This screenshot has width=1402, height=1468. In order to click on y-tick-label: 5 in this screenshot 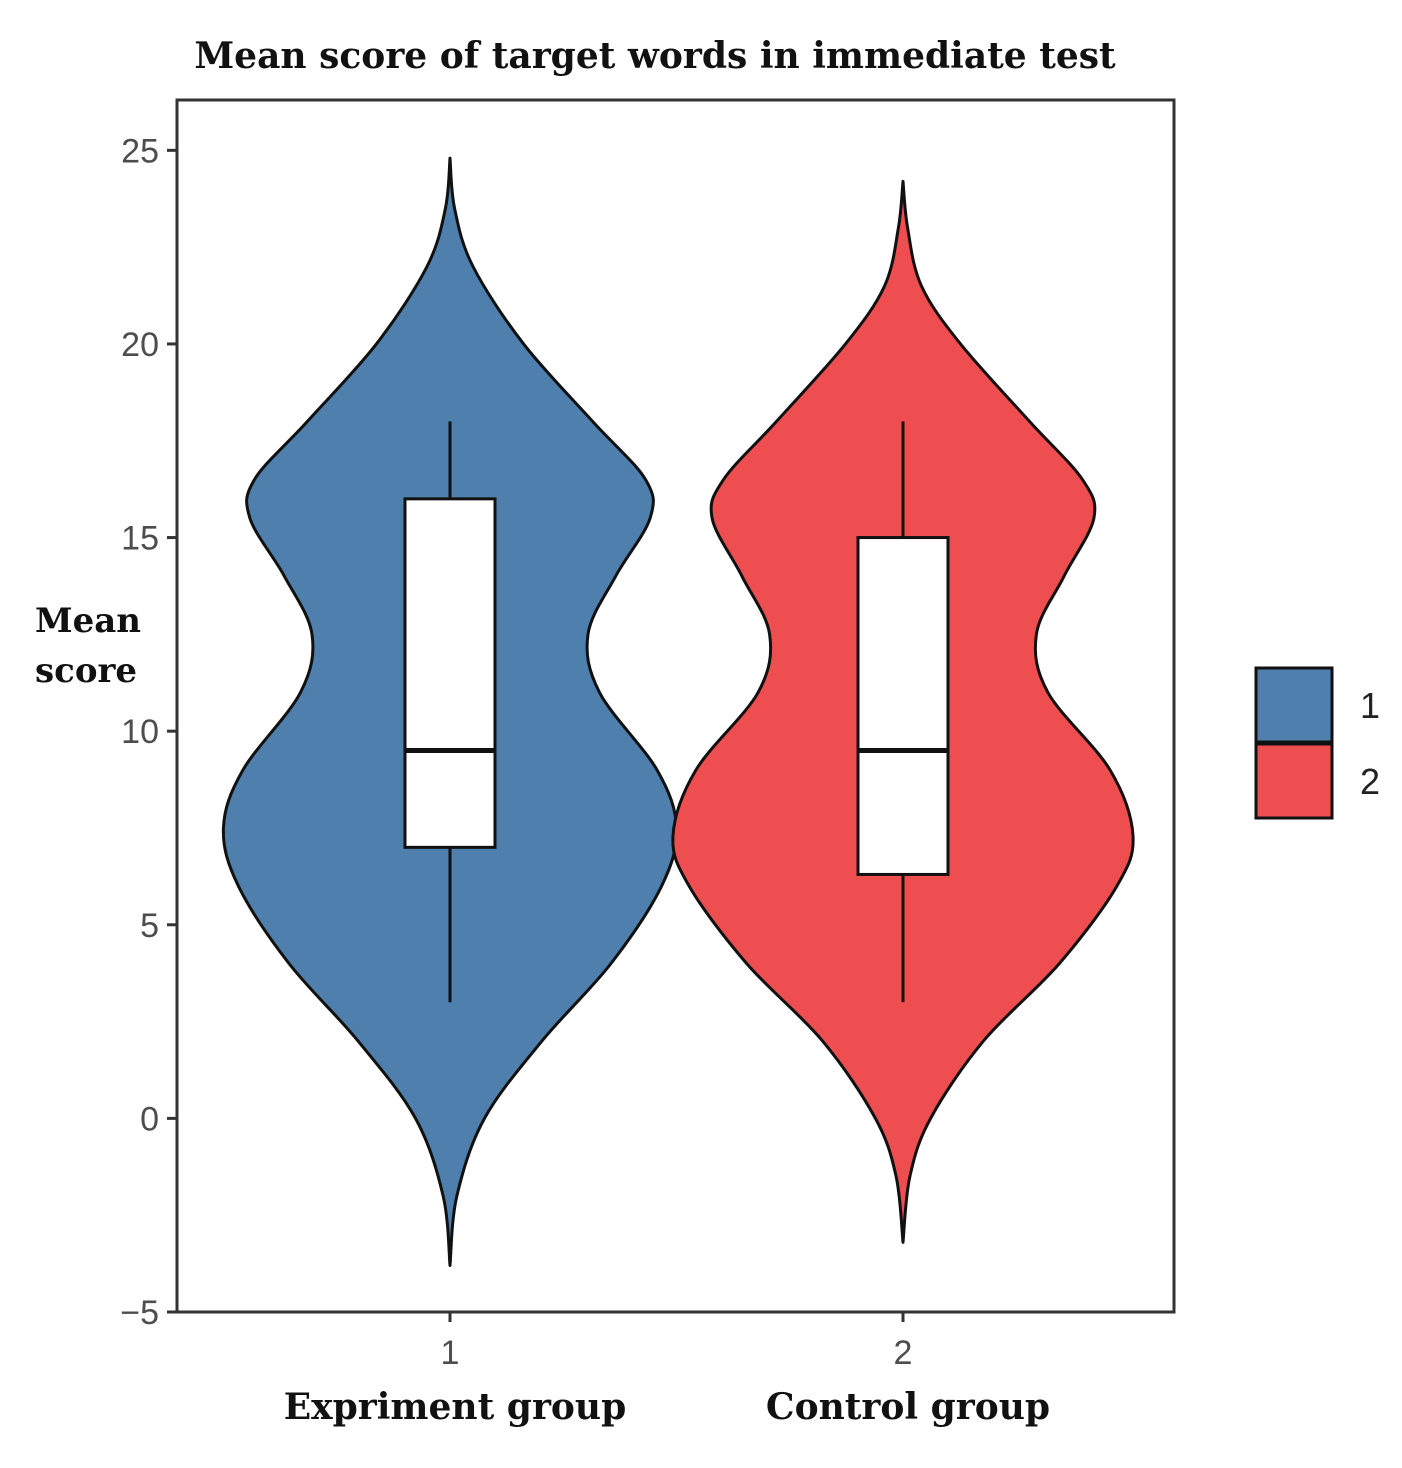, I will do `click(149, 926)`.